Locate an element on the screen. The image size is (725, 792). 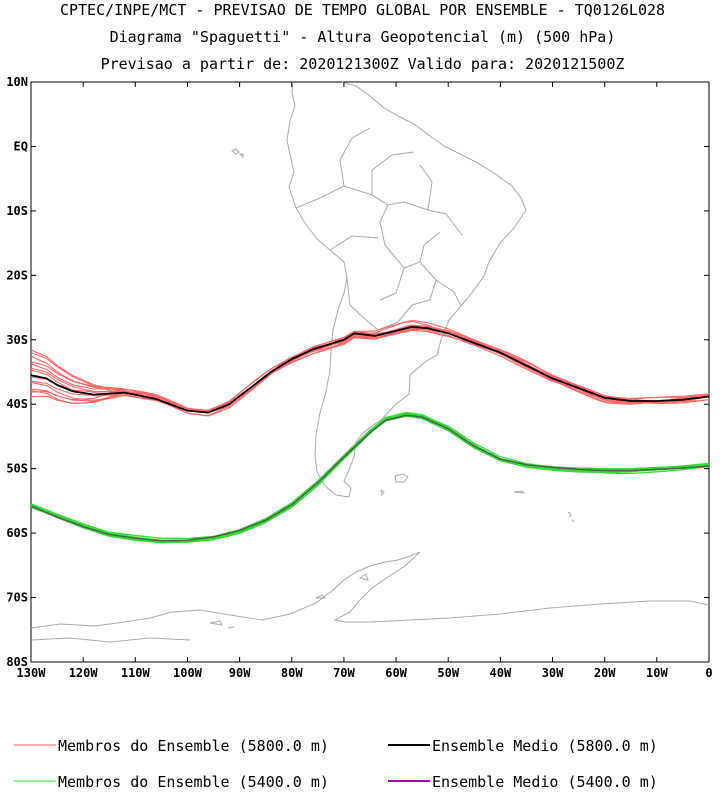
lon-tick-label: 50W is located at coordinates (448, 673).